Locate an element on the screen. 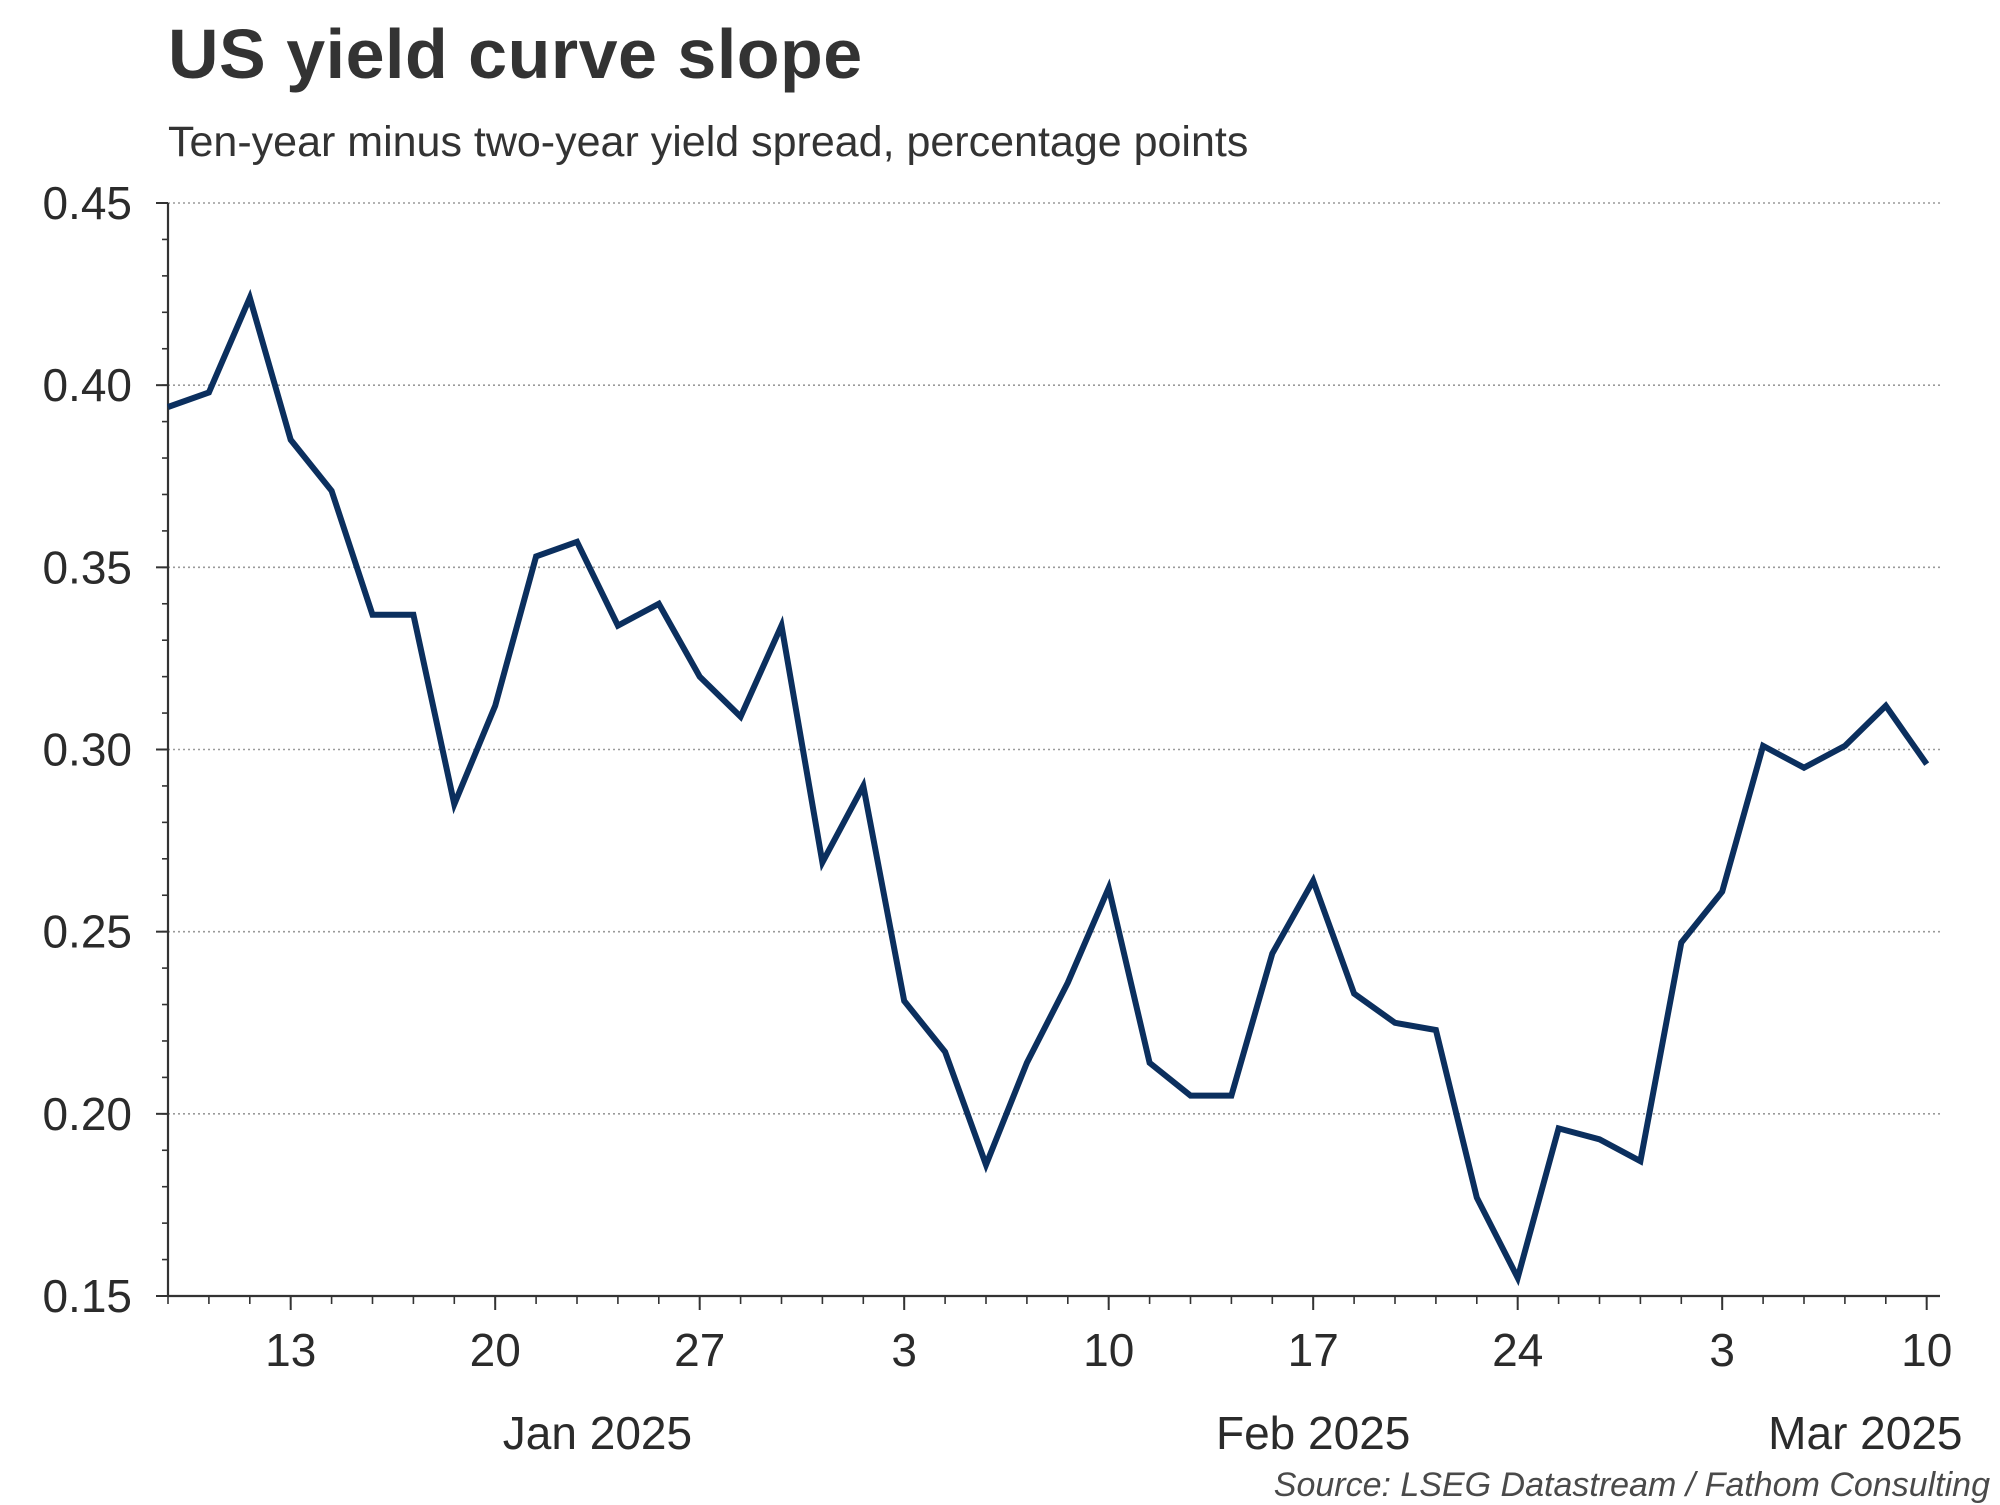  y-tick-label: 0.25 is located at coordinates (87, 932).